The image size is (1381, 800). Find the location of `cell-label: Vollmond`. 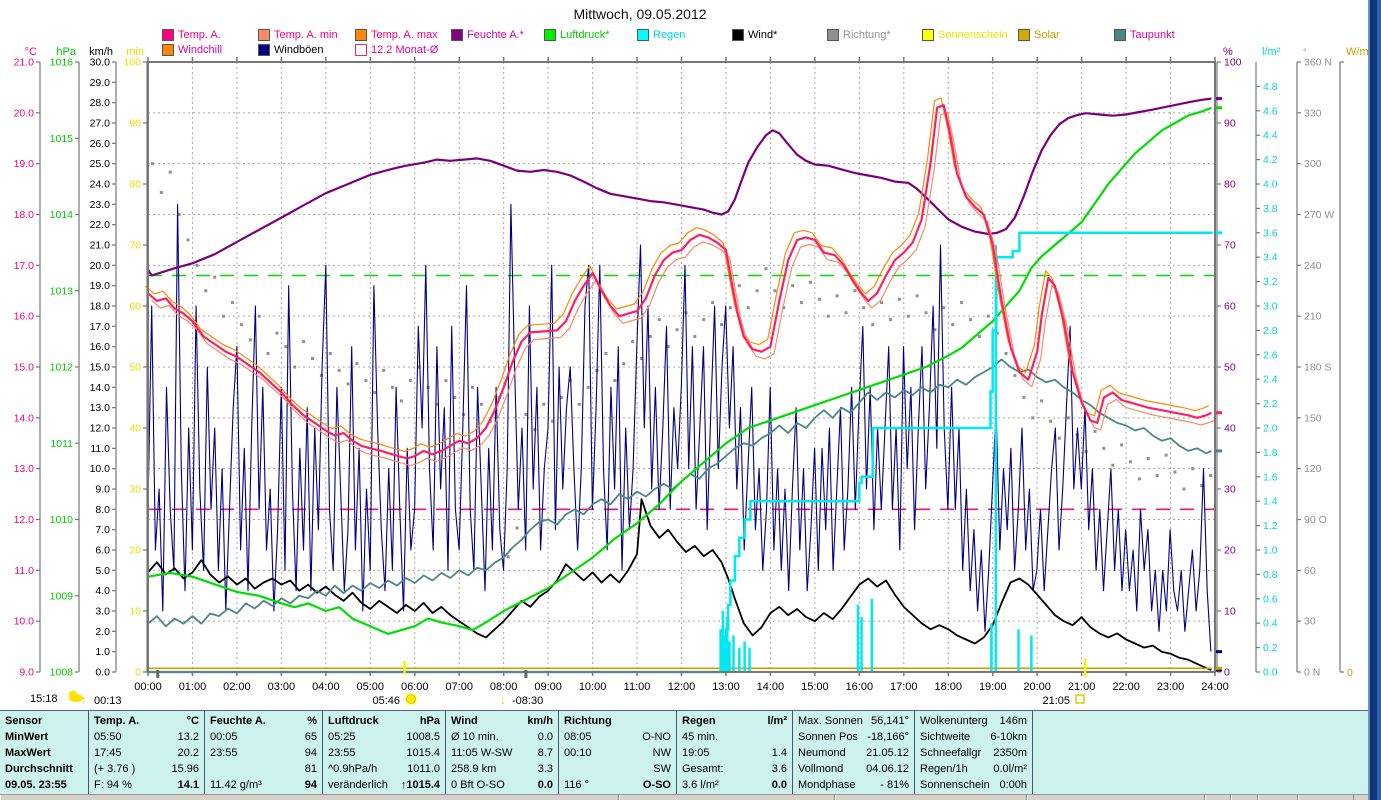

cell-label: Vollmond is located at coordinates (821, 769).